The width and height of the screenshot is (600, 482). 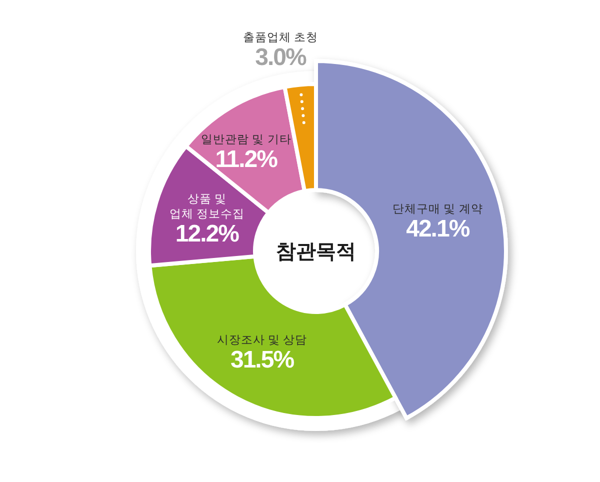 What do you see at coordinates (262, 360) in the screenshot?
I see `data-label: 31.5%` at bounding box center [262, 360].